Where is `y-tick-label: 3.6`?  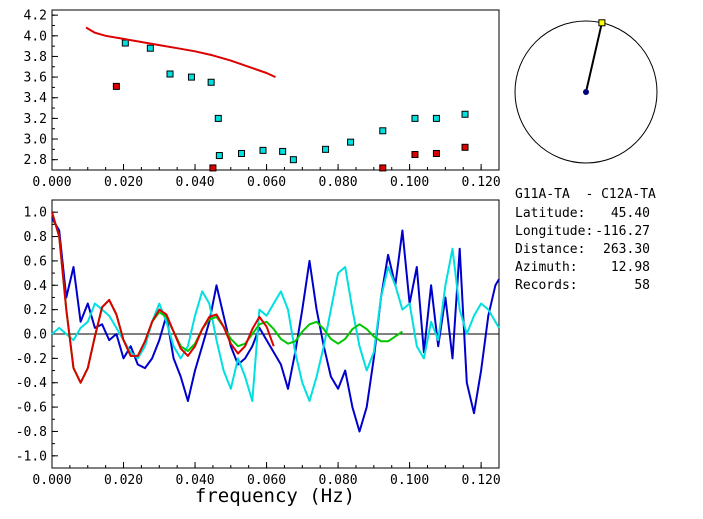
y-tick-label: 3.6 is located at coordinates (35, 78).